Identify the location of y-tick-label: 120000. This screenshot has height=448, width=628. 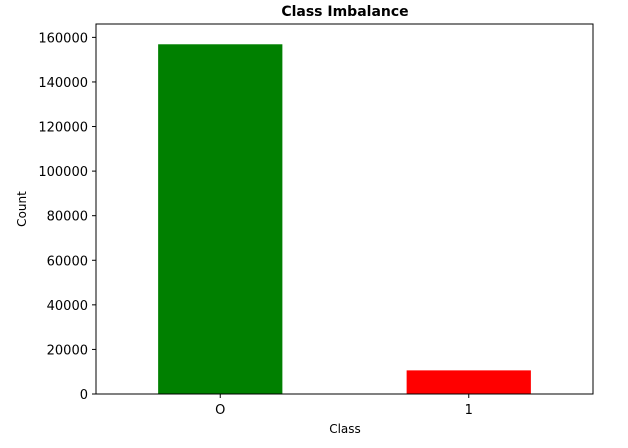
(63, 128).